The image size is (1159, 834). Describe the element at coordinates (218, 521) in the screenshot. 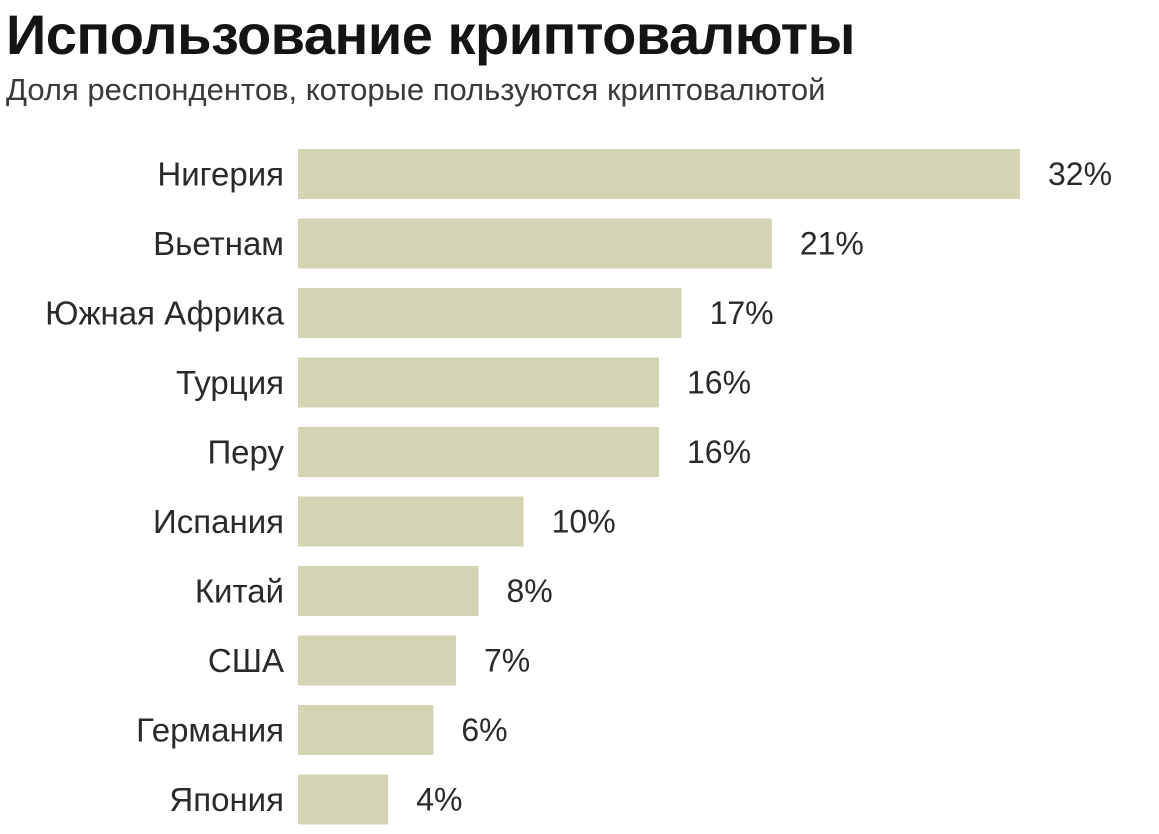

I see `category-label: Испания` at that location.